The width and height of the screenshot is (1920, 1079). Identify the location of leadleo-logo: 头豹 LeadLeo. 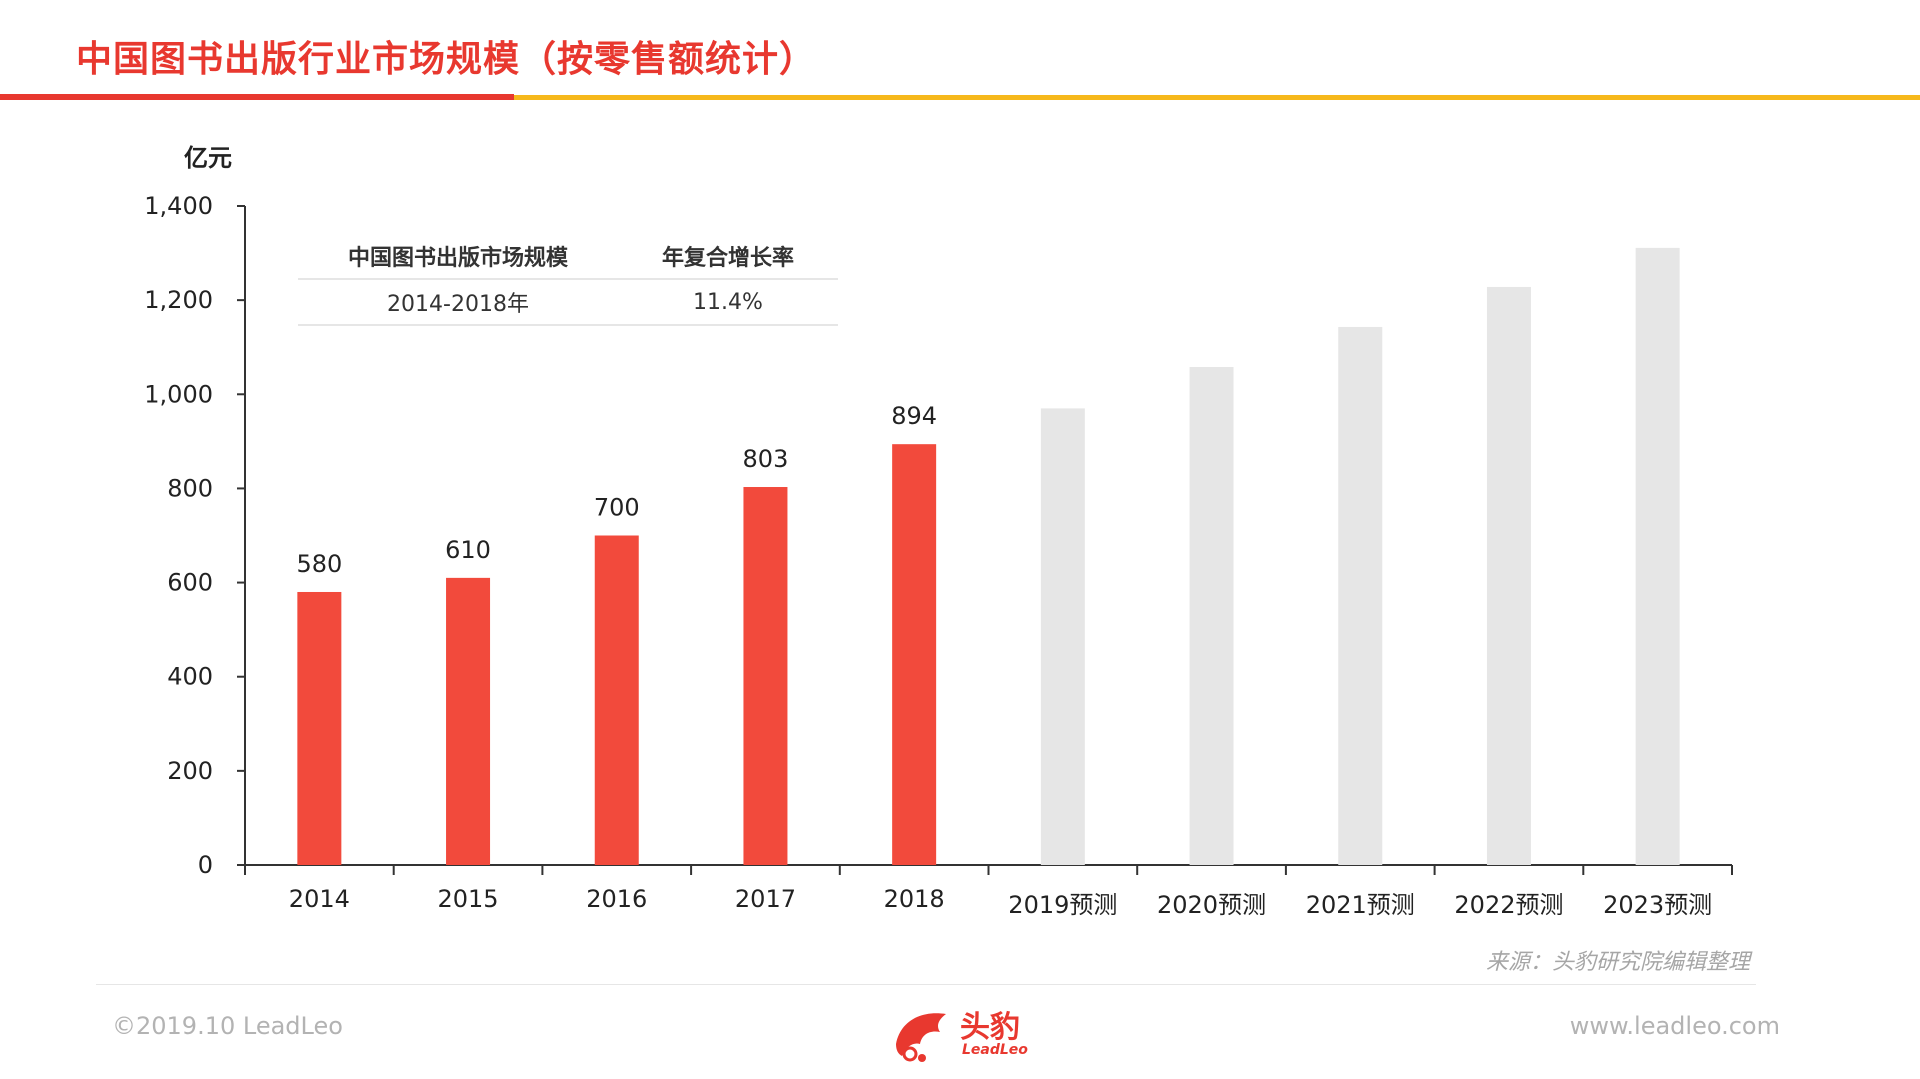
(960, 1033).